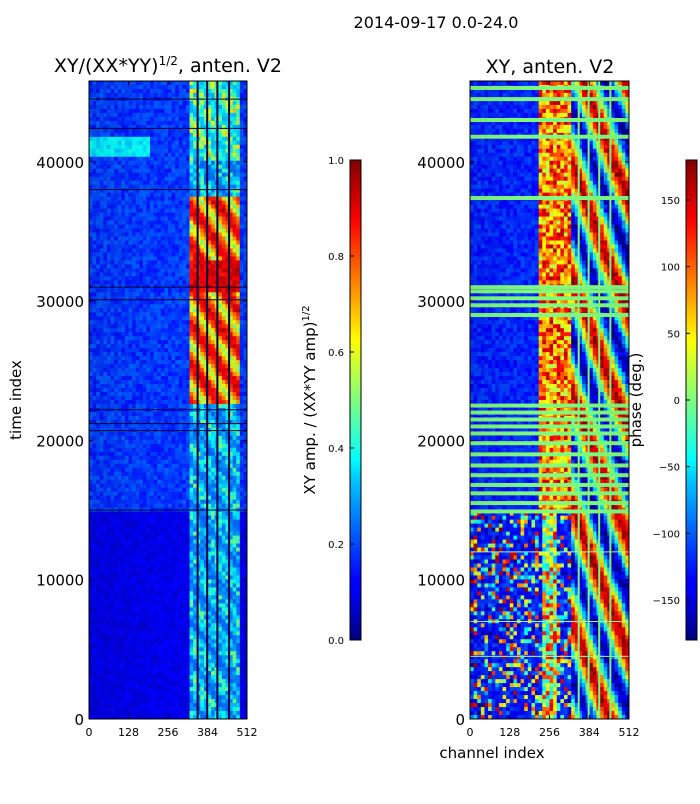 This screenshot has height=804, width=700. What do you see at coordinates (671, 401) in the screenshot?
I see `phase-colorbar-ticks: −150 −100 −50 0 50 100 150` at bounding box center [671, 401].